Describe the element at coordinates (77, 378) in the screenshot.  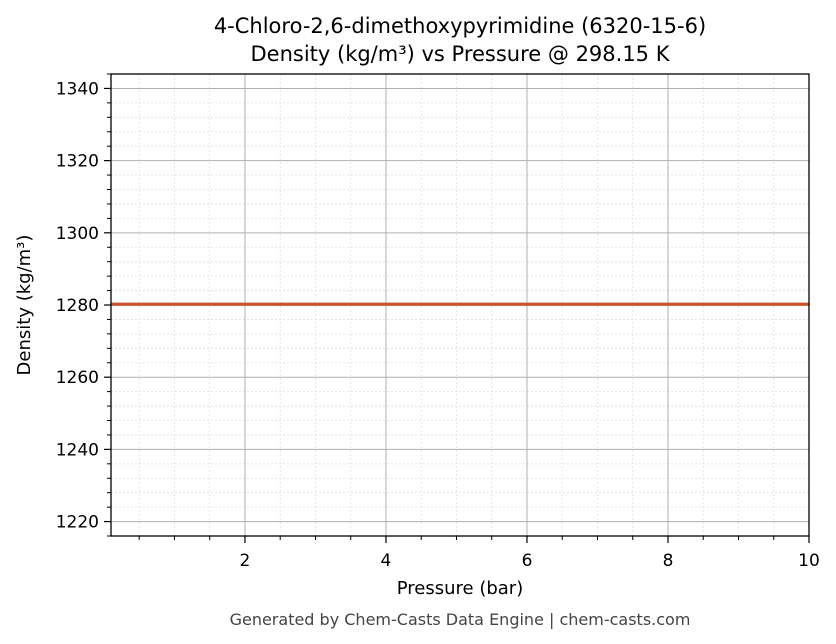
I see `y-tick-label: 1260` at that location.